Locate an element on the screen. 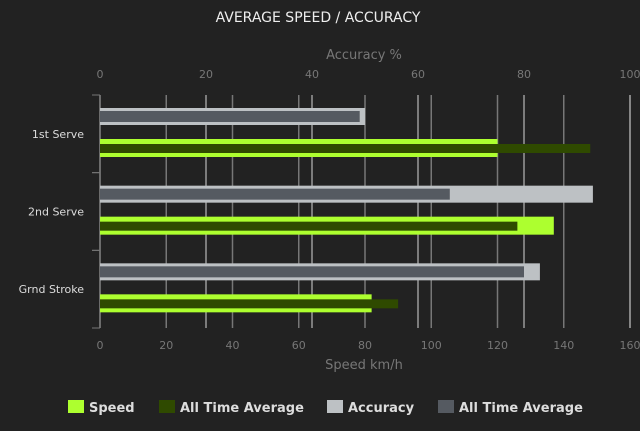  speed-tick-label: 160 is located at coordinates (630, 345).